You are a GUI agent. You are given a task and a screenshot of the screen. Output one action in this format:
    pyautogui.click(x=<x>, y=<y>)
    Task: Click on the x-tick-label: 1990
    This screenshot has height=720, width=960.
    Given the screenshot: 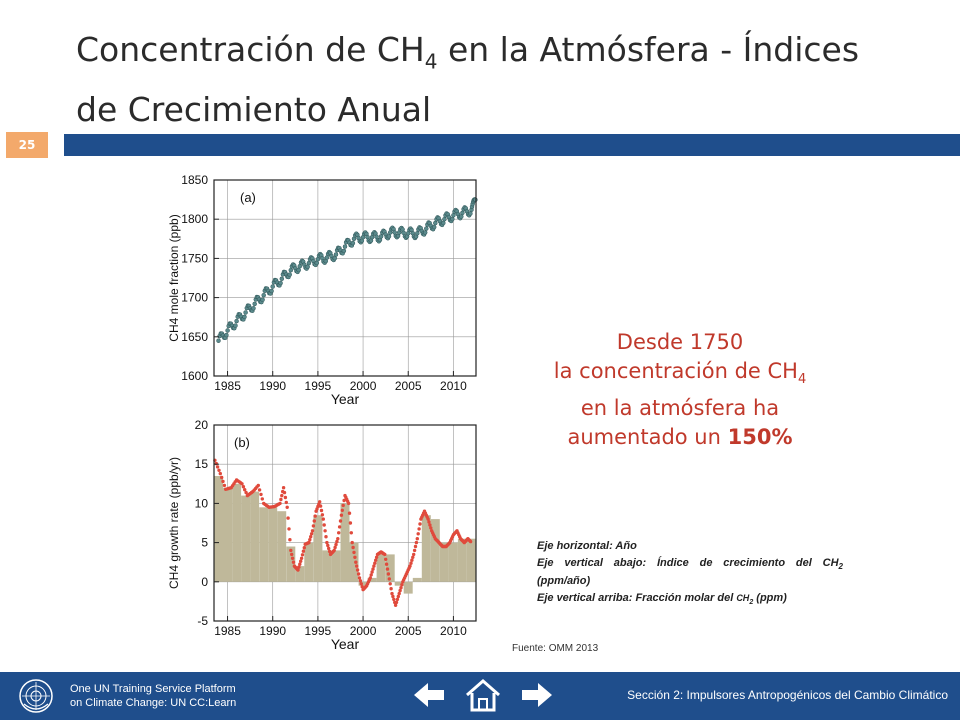 What is the action you would take?
    pyautogui.click(x=272, y=631)
    